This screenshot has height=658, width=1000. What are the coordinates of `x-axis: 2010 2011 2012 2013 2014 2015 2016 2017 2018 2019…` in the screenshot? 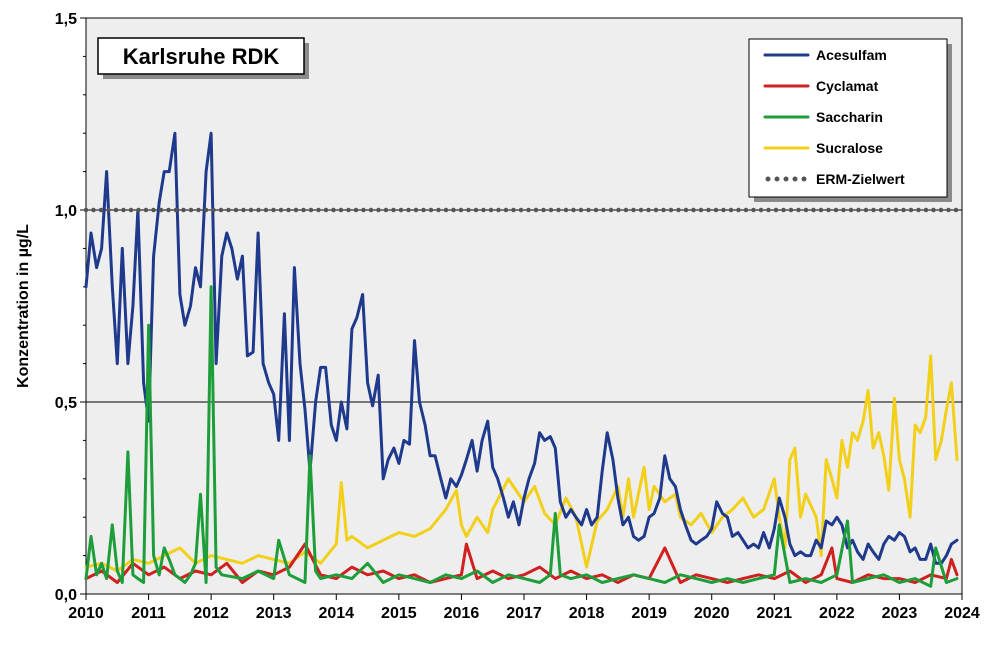 It's located at (524, 608).